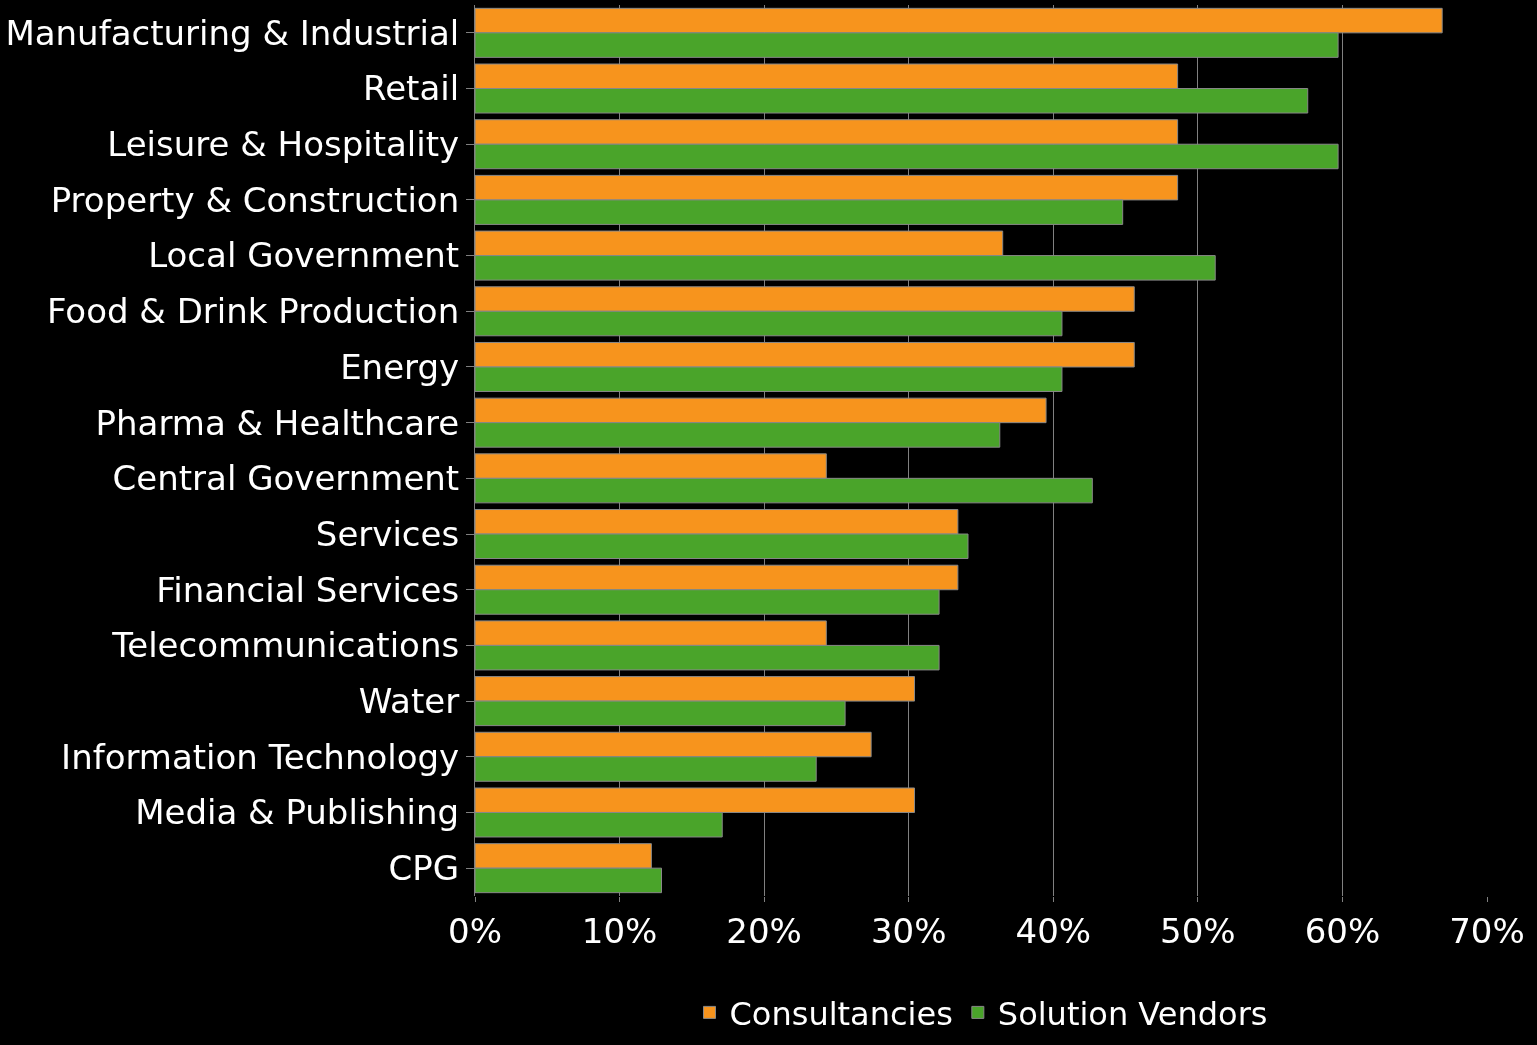  I want to click on y-tick-label: Services, so click(387, 533).